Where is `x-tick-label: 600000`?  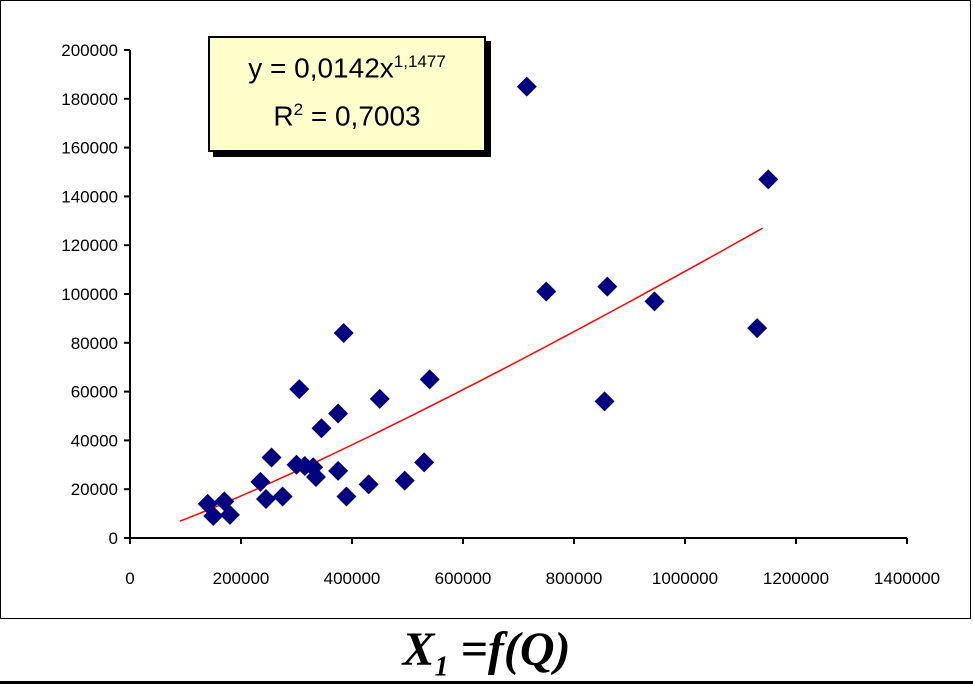
x-tick-label: 600000 is located at coordinates (463, 578).